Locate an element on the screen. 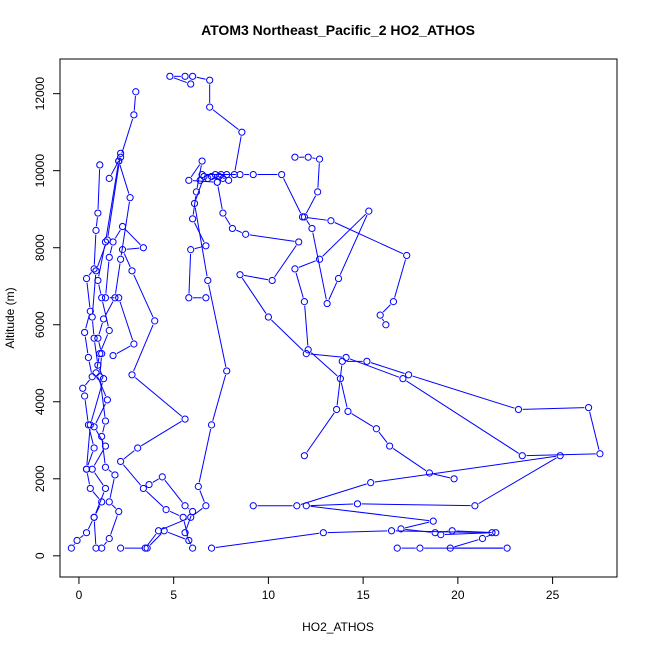 Image resolution: width=650 pixels, height=655 pixels. y-axis: 0 2000 4000 6000 8000 10000 12000 is located at coordinates (47, 318).